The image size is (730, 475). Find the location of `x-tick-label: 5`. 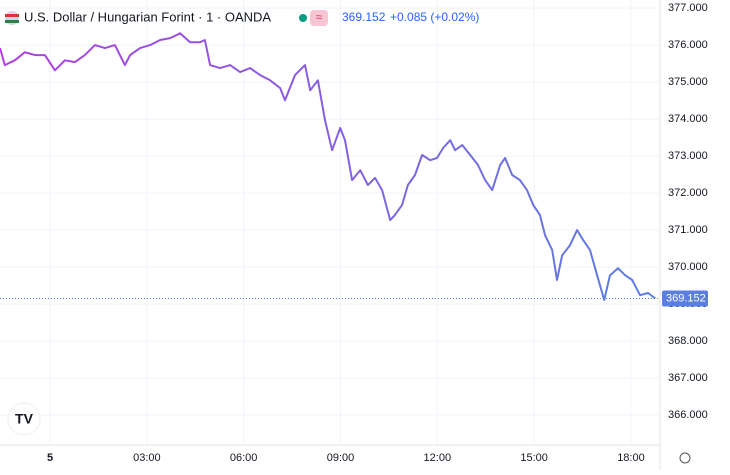

x-tick-label: 5 is located at coordinates (50, 458).